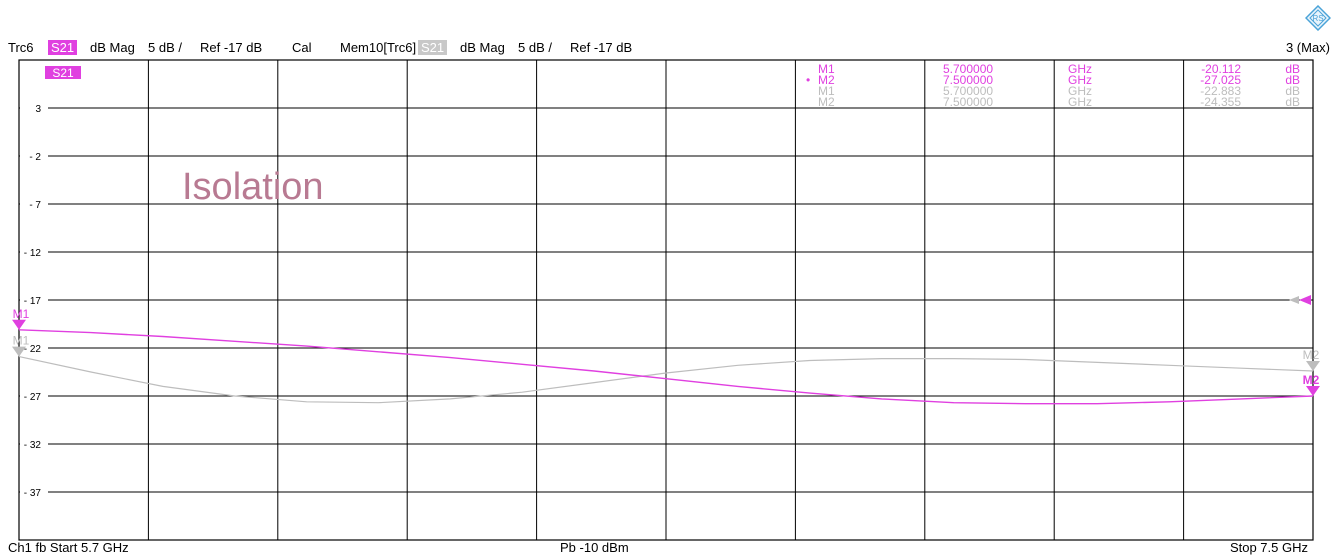 The image size is (1338, 558). What do you see at coordinates (63, 47) in the screenshot?
I see `trace-param-badge: S21` at bounding box center [63, 47].